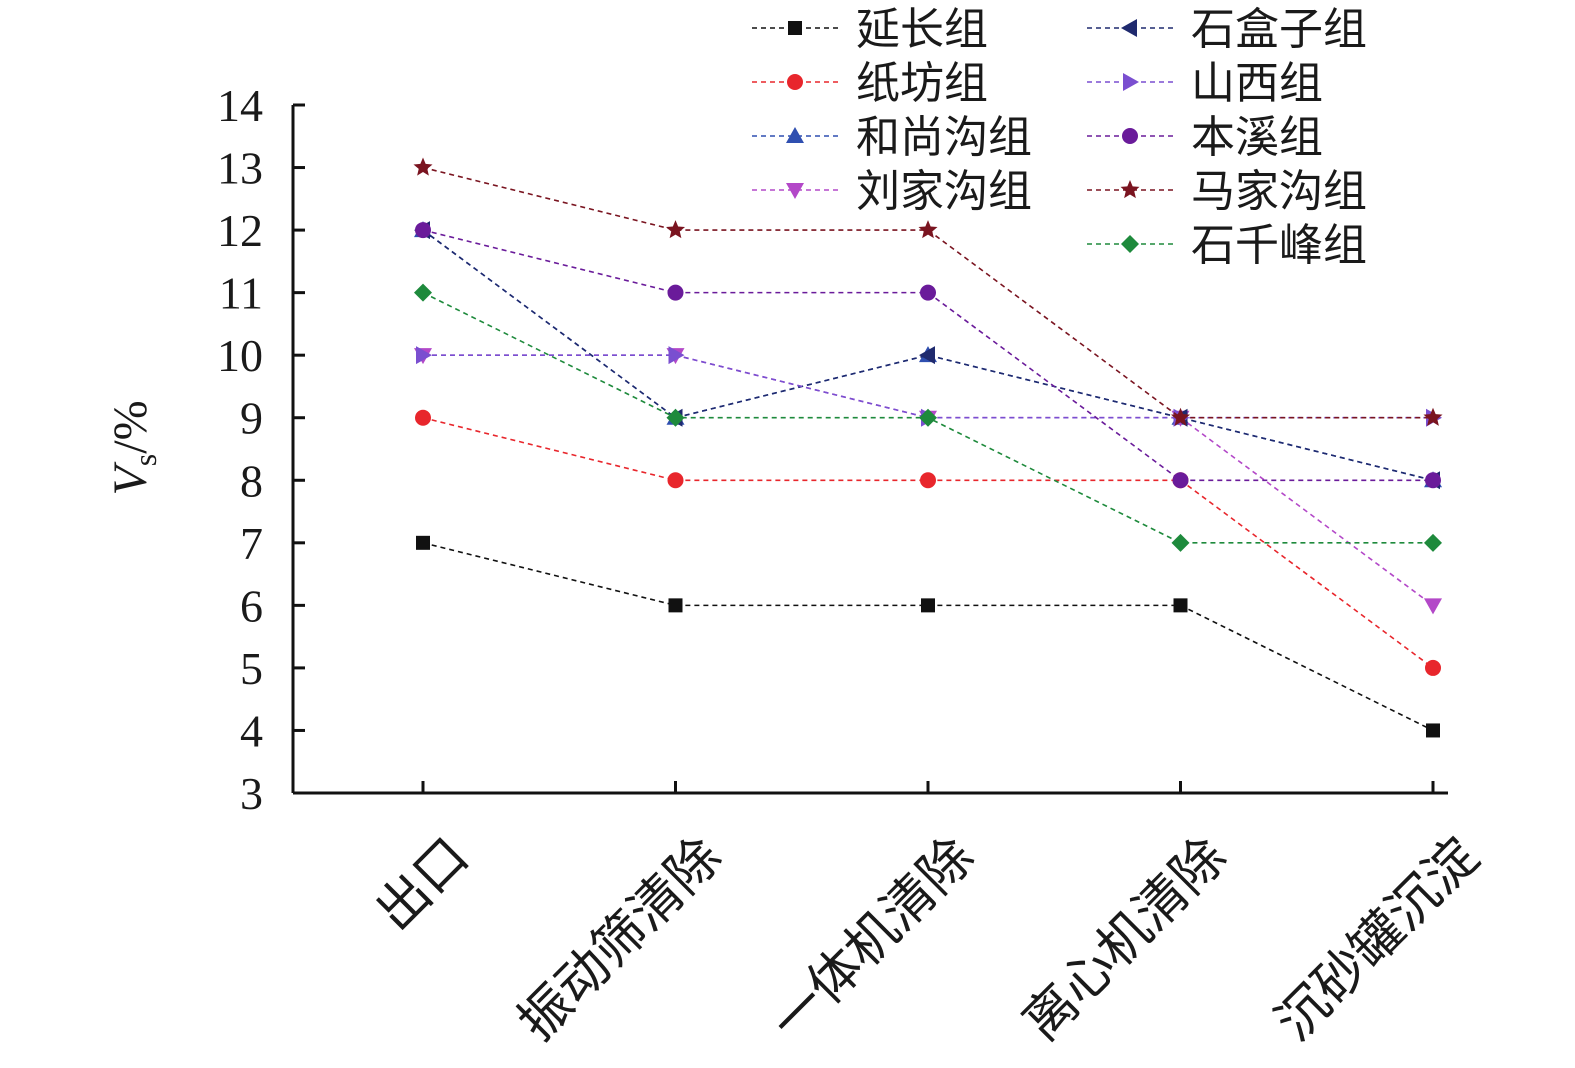 This screenshot has height=1068, width=1575. Describe the element at coordinates (240, 230) in the screenshot. I see `y-tick-label: 12` at that location.